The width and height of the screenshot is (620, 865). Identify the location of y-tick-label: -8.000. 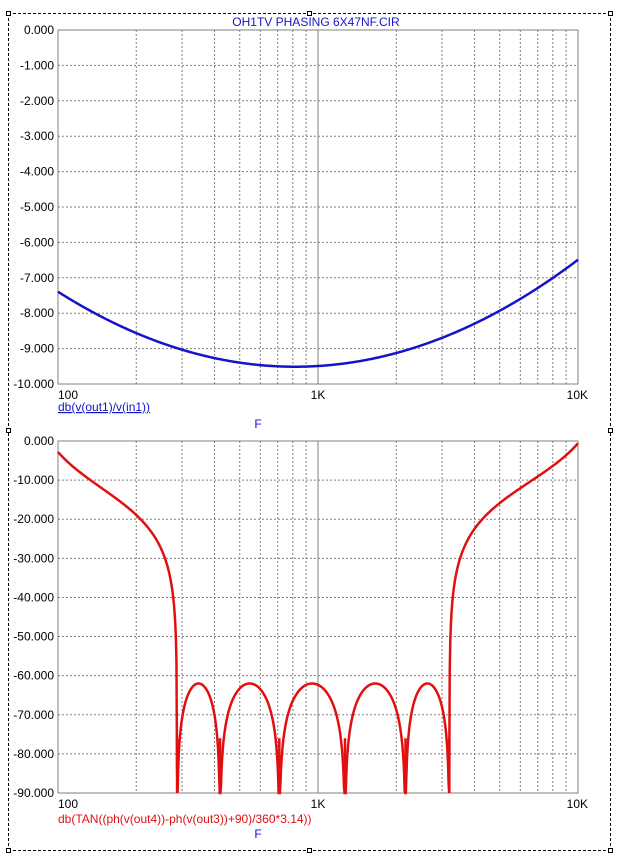
(37, 313).